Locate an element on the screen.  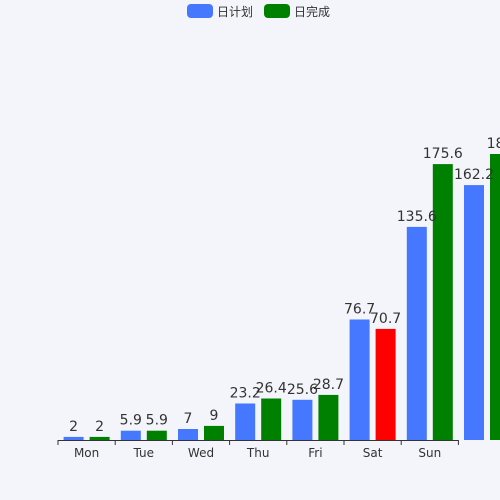
data-label: 23.2 is located at coordinates (245, 394).